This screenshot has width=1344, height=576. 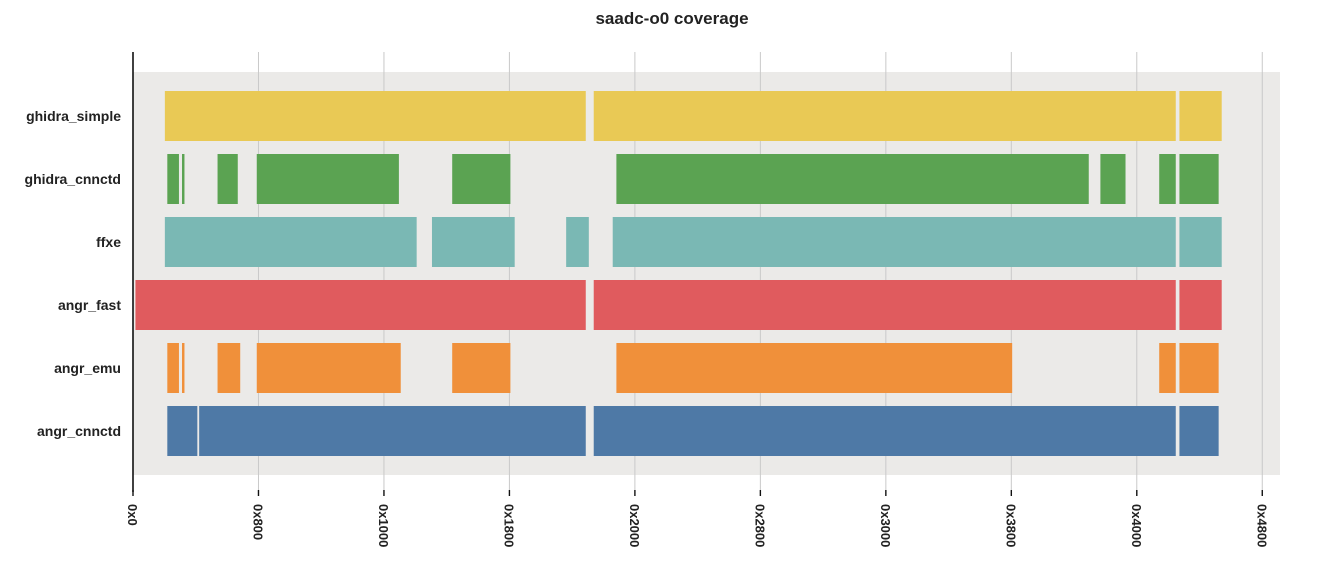 I want to click on x-tick-label-0: 0x0, so click(x=132, y=515).